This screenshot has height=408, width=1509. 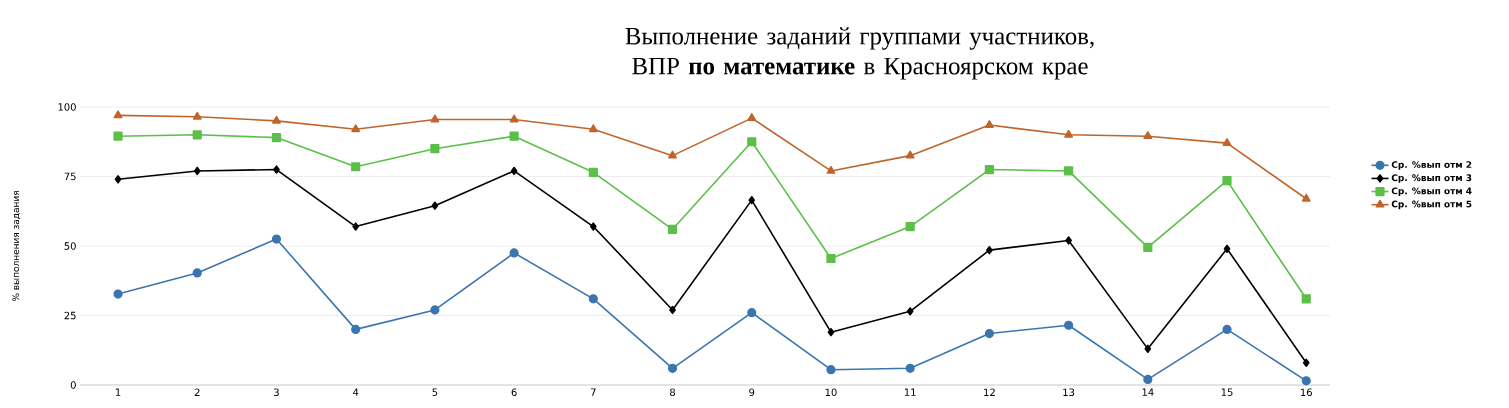 What do you see at coordinates (73, 385) in the screenshot?
I see `y-tick-label: 0` at bounding box center [73, 385].